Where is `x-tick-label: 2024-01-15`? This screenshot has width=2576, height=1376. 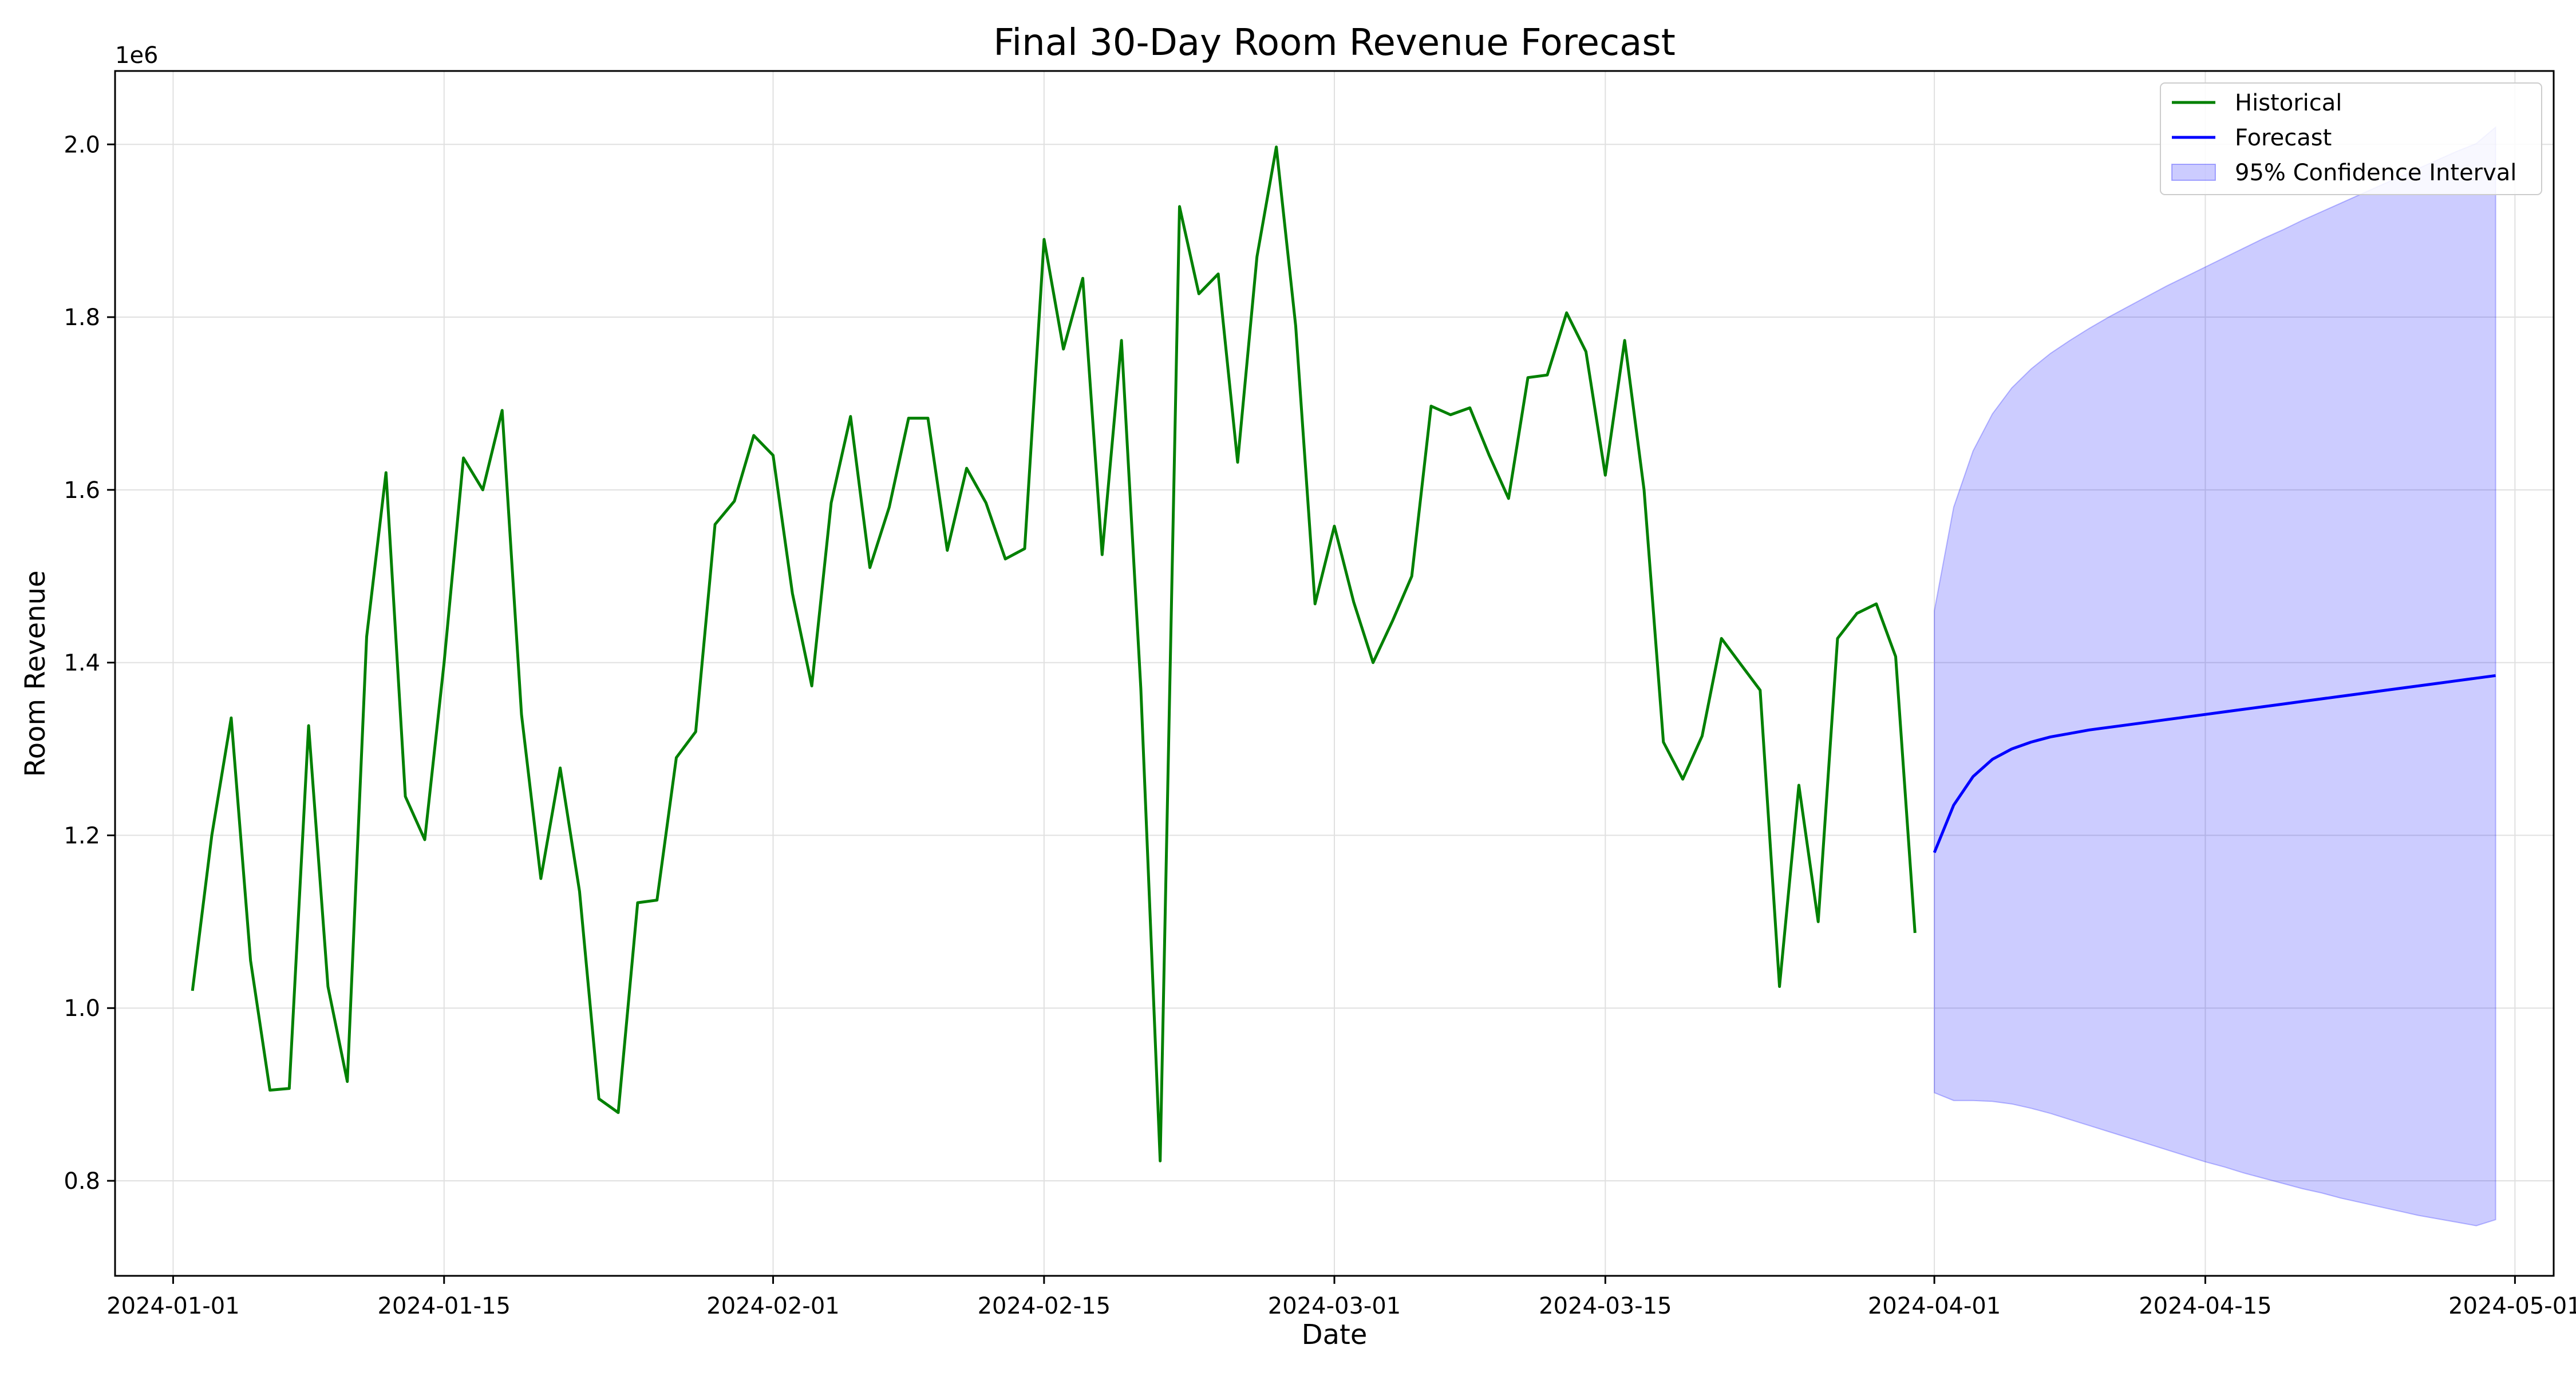 x-tick-label: 2024-01-15 is located at coordinates (444, 1306).